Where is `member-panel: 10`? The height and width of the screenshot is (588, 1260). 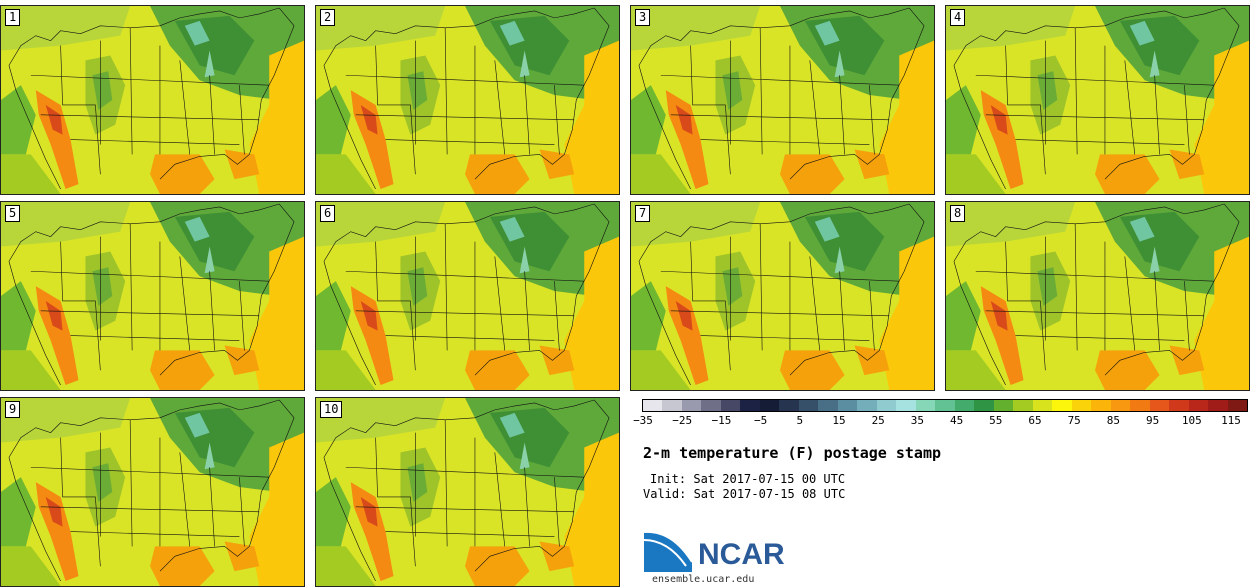
member-panel: 10 is located at coordinates (467, 492).